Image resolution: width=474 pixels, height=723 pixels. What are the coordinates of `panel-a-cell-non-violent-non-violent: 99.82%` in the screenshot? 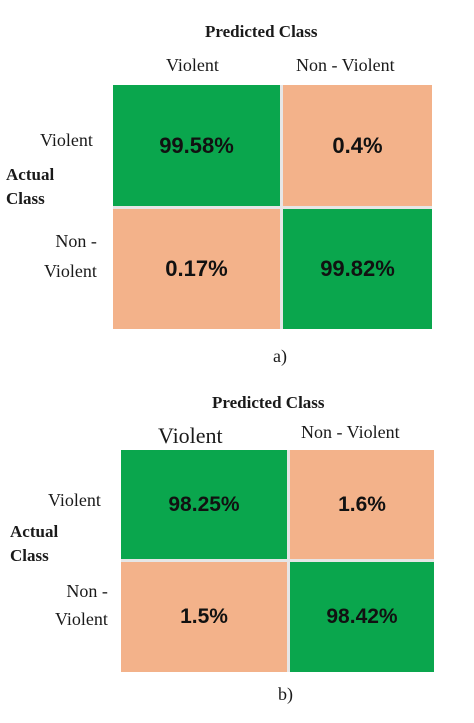 It's located at (357, 269).